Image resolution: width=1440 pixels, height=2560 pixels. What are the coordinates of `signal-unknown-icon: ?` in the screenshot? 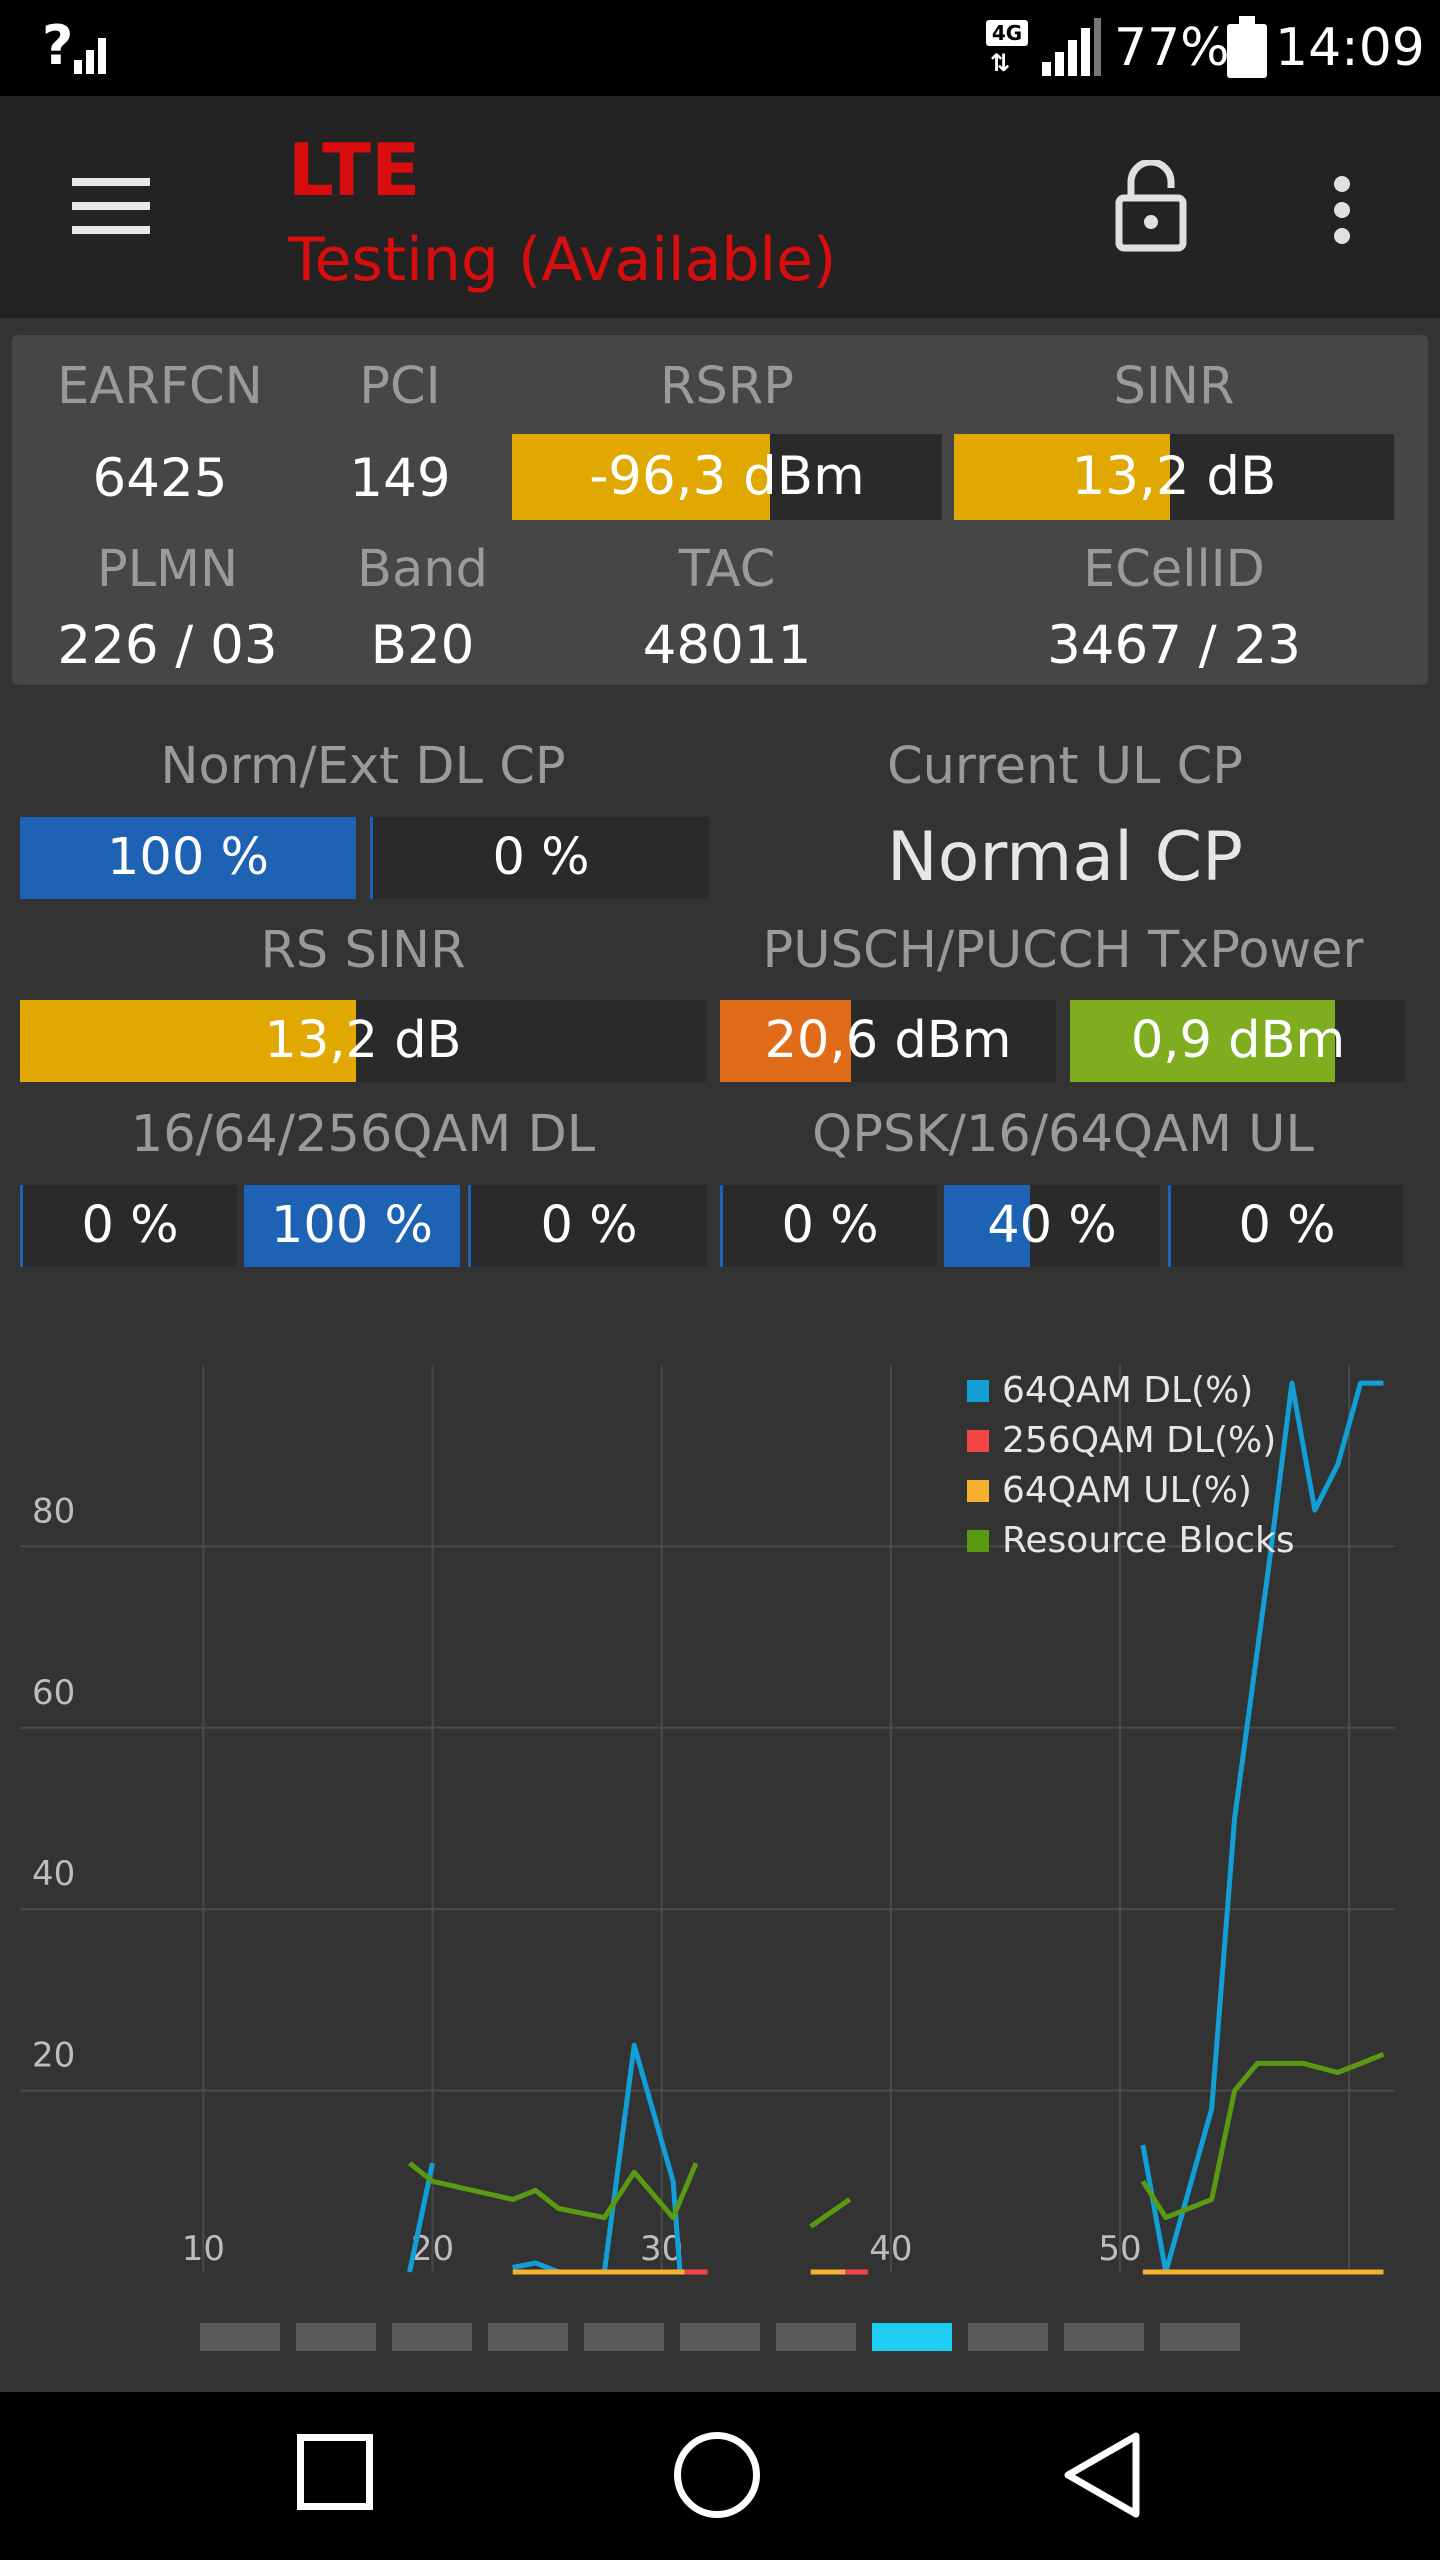 It's located at (77, 46).